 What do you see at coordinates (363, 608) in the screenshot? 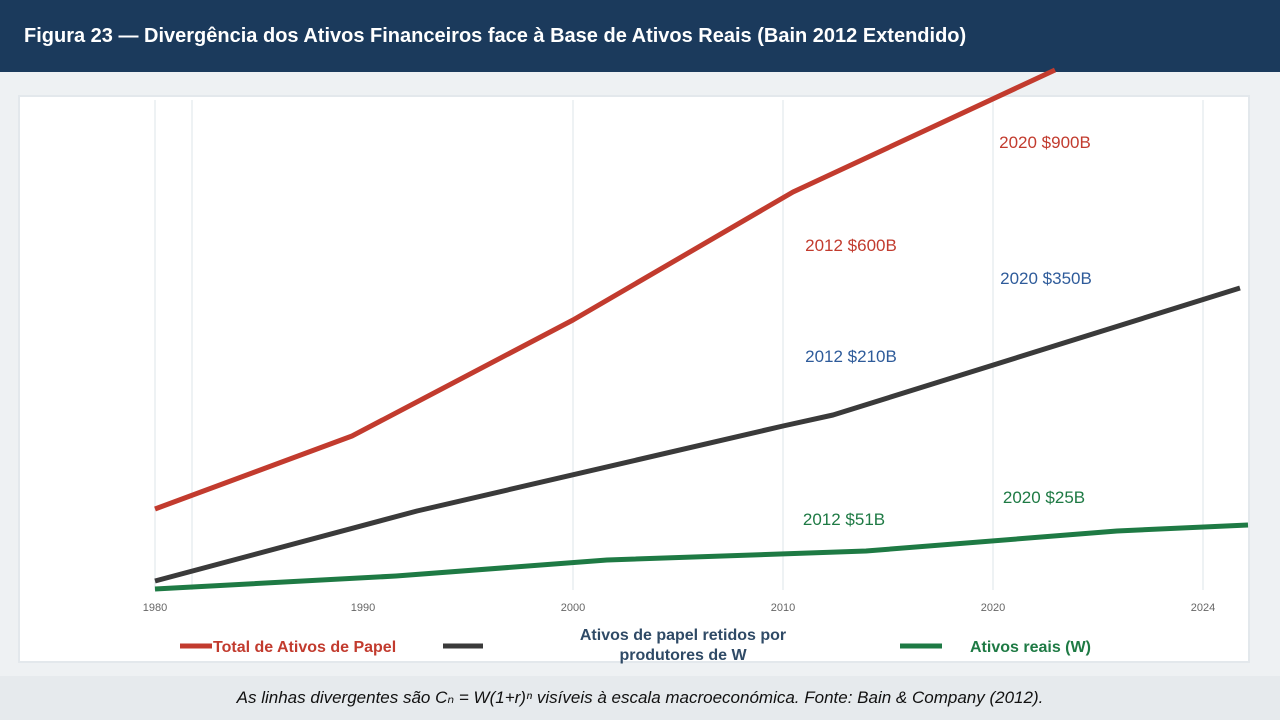
I see `x-tick-label: 1990` at bounding box center [363, 608].